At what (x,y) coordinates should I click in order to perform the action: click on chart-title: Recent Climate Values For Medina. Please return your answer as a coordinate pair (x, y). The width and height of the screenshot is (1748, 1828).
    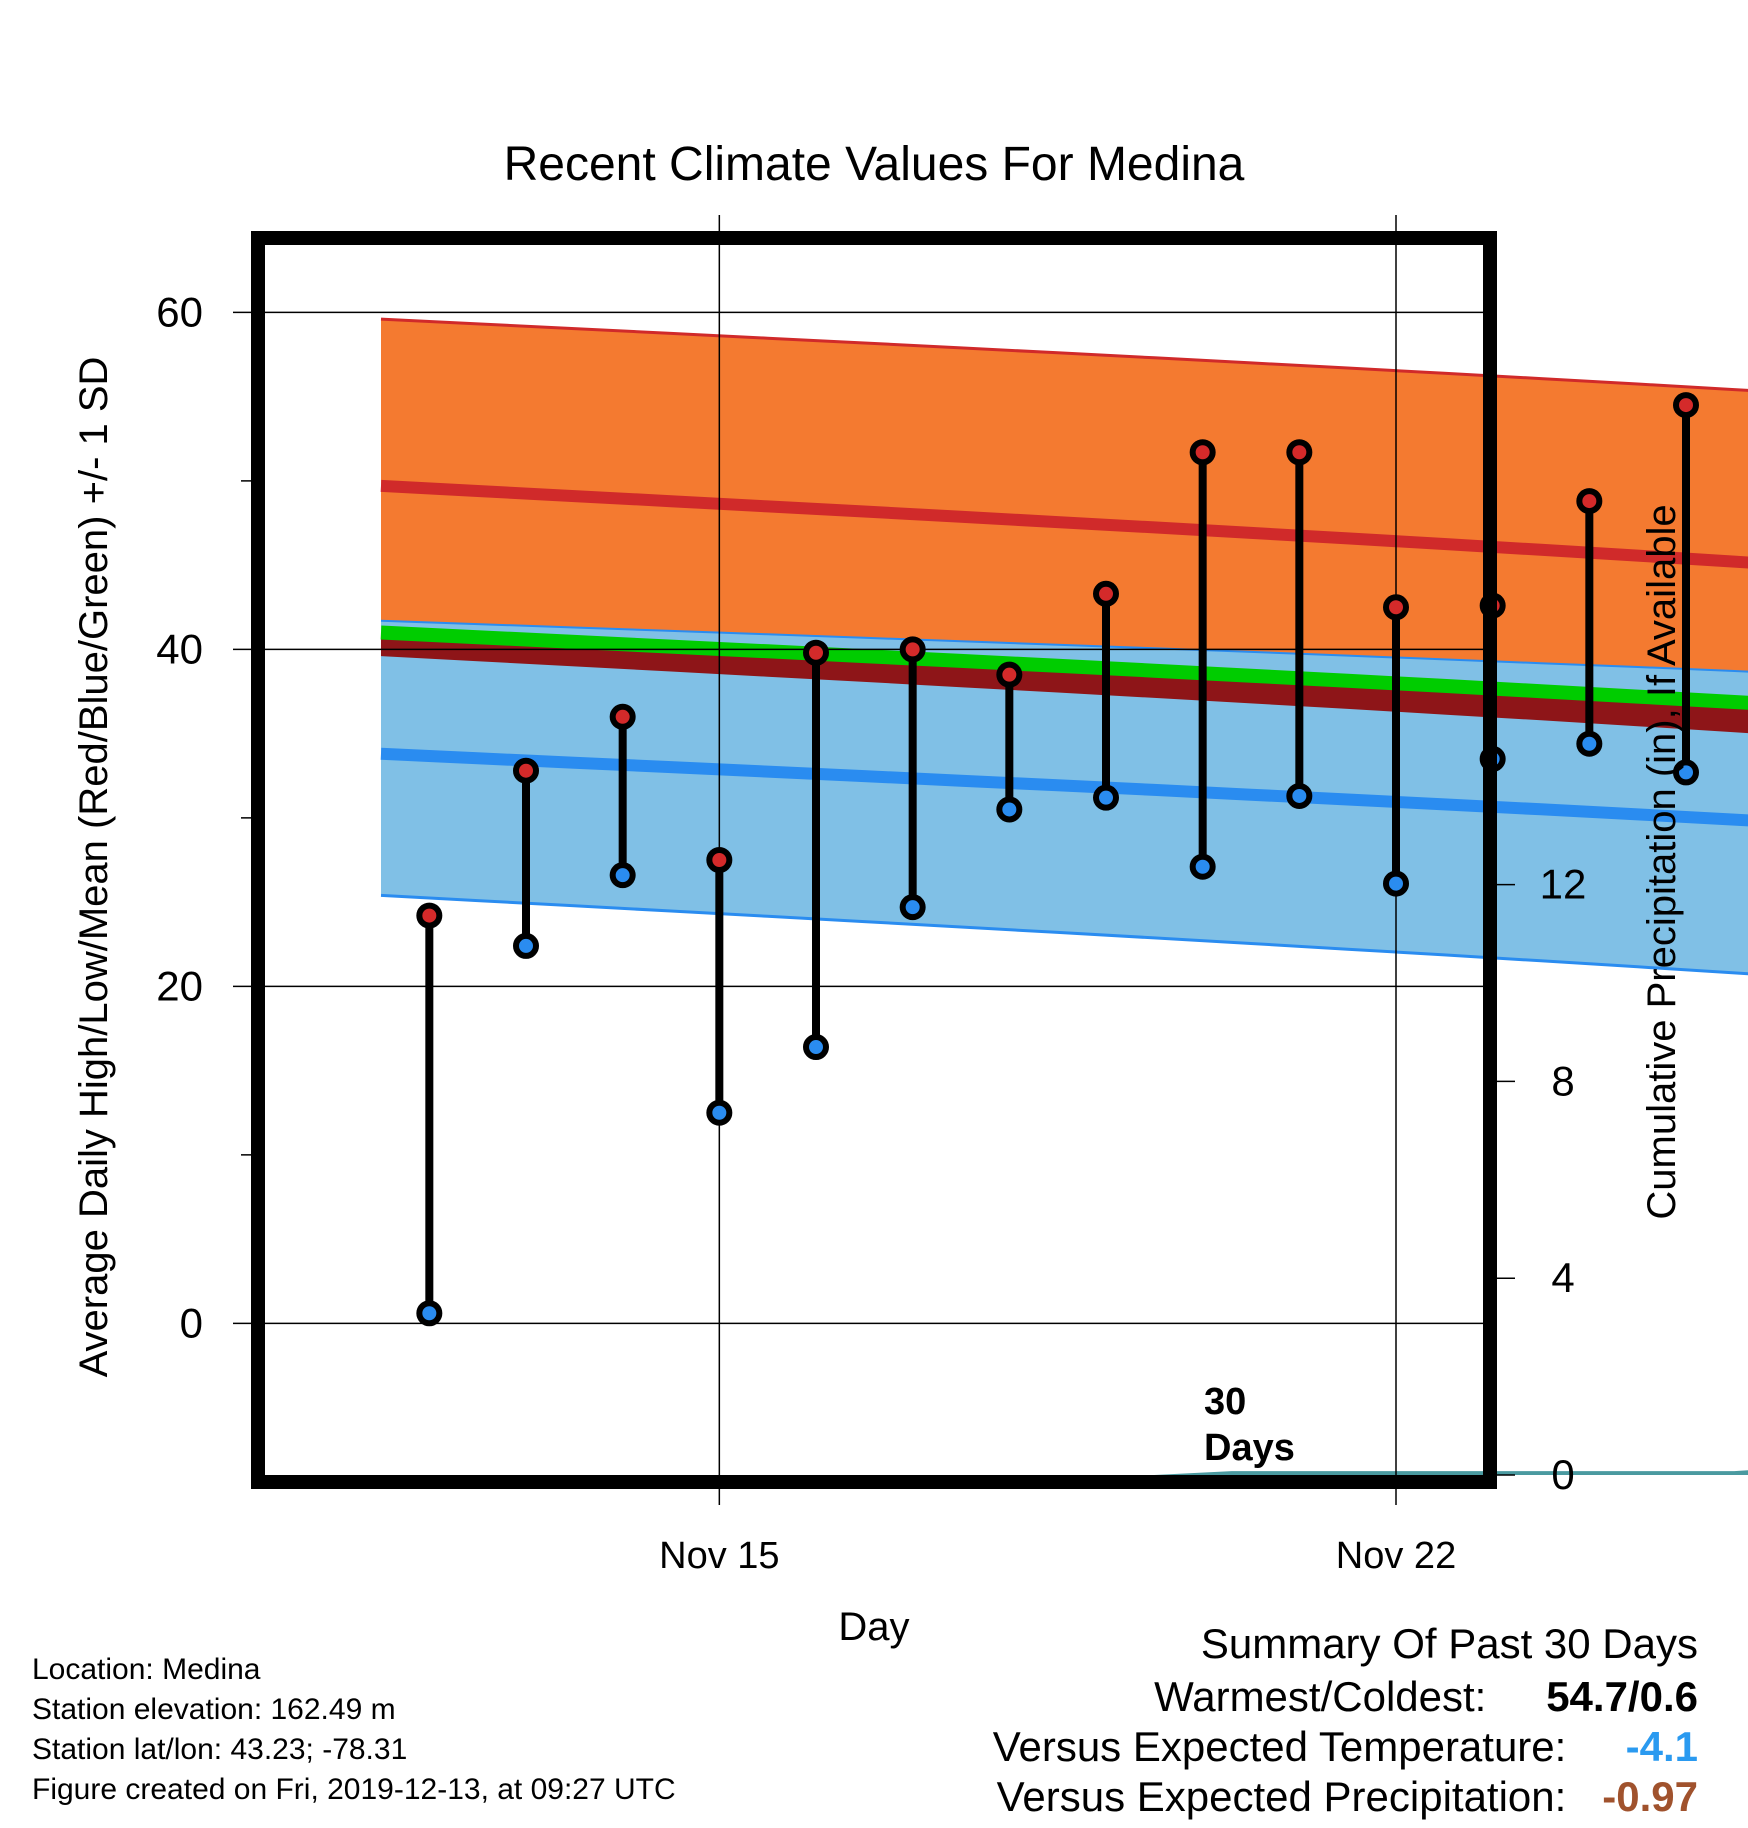
    Looking at the image, I should click on (874, 164).